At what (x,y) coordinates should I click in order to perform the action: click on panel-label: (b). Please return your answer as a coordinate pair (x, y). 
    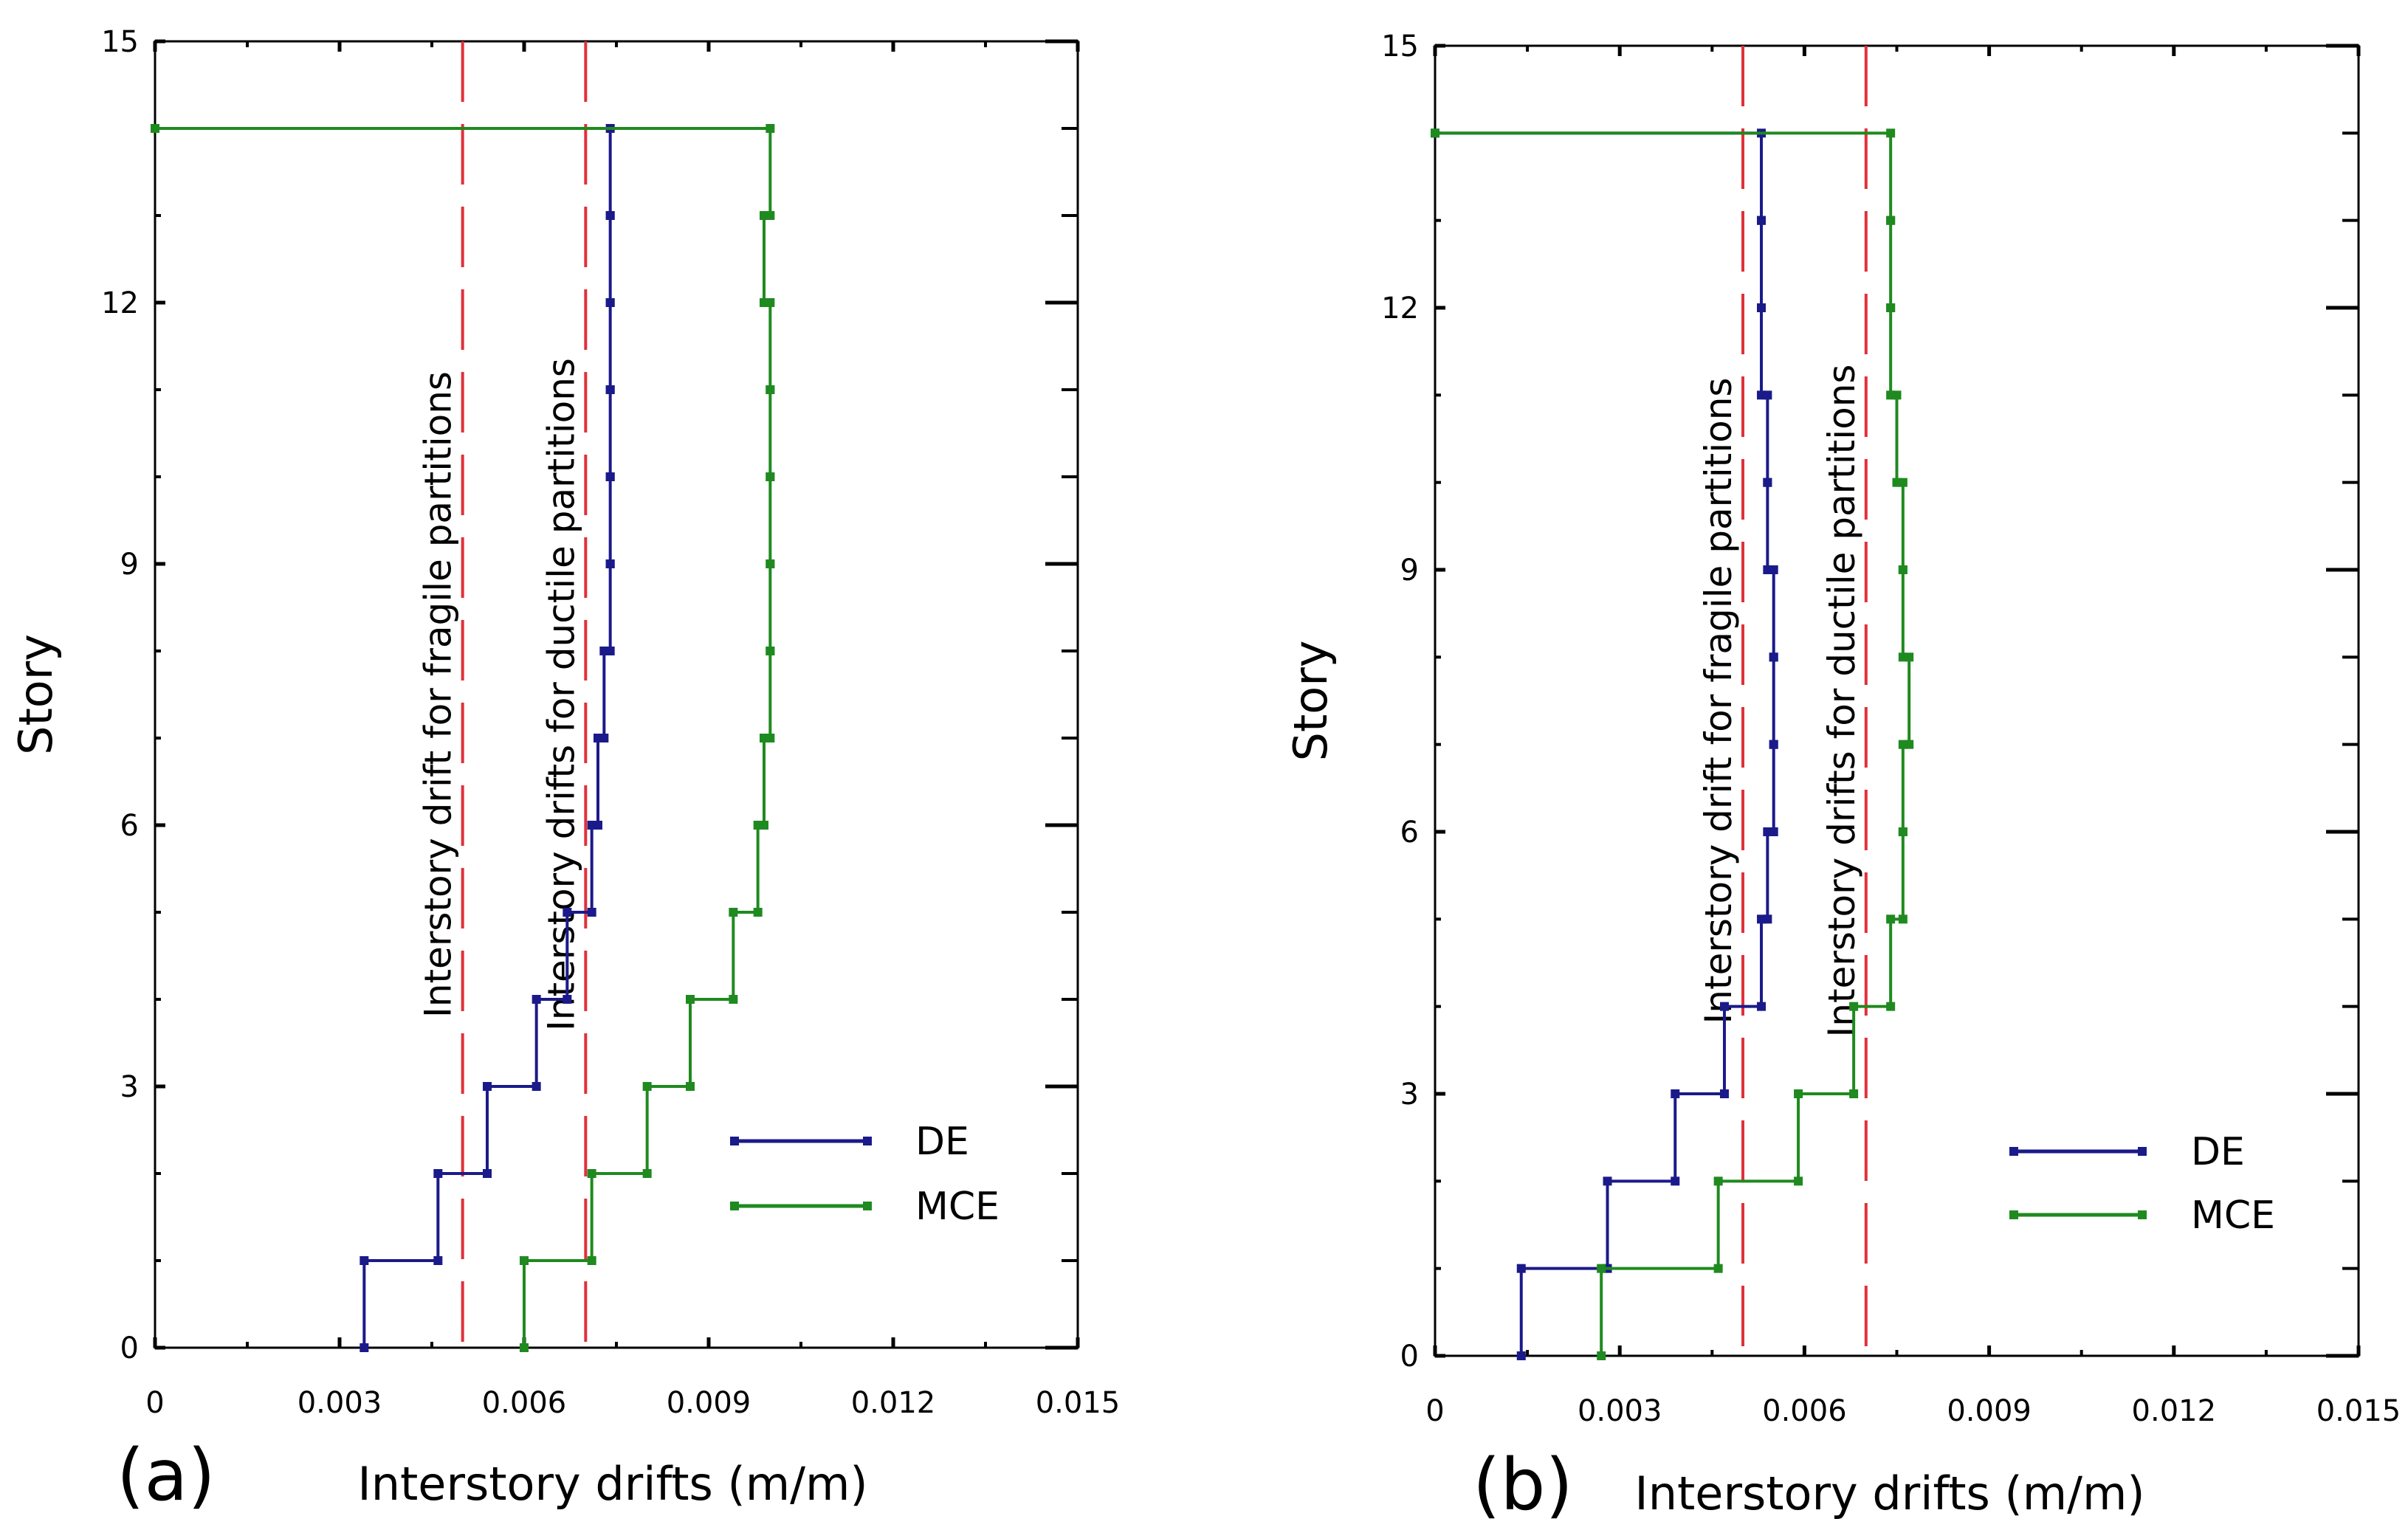
    Looking at the image, I should click on (1523, 1485).